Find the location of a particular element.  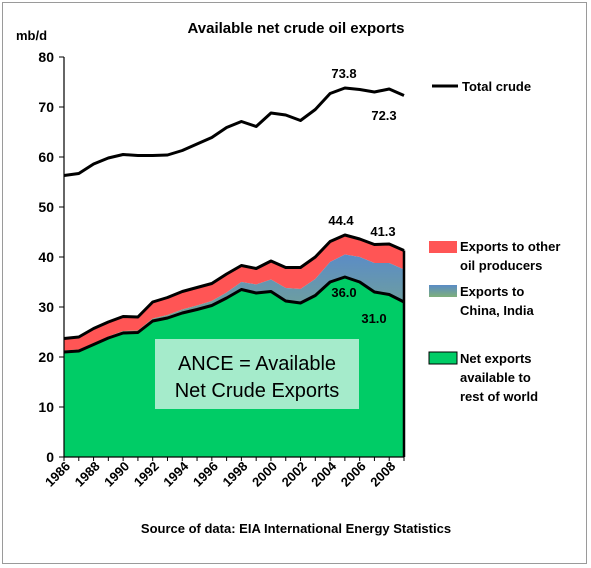

x-tick-label: 2008 is located at coordinates (382, 474).